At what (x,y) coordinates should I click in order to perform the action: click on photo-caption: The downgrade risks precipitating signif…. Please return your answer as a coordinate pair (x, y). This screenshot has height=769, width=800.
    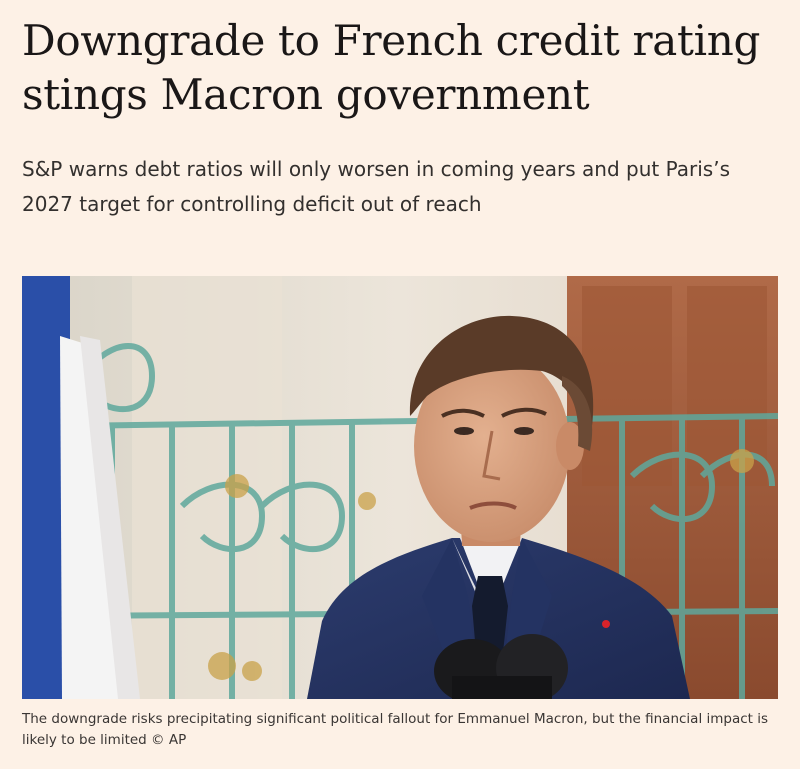
    Looking at the image, I should click on (395, 729).